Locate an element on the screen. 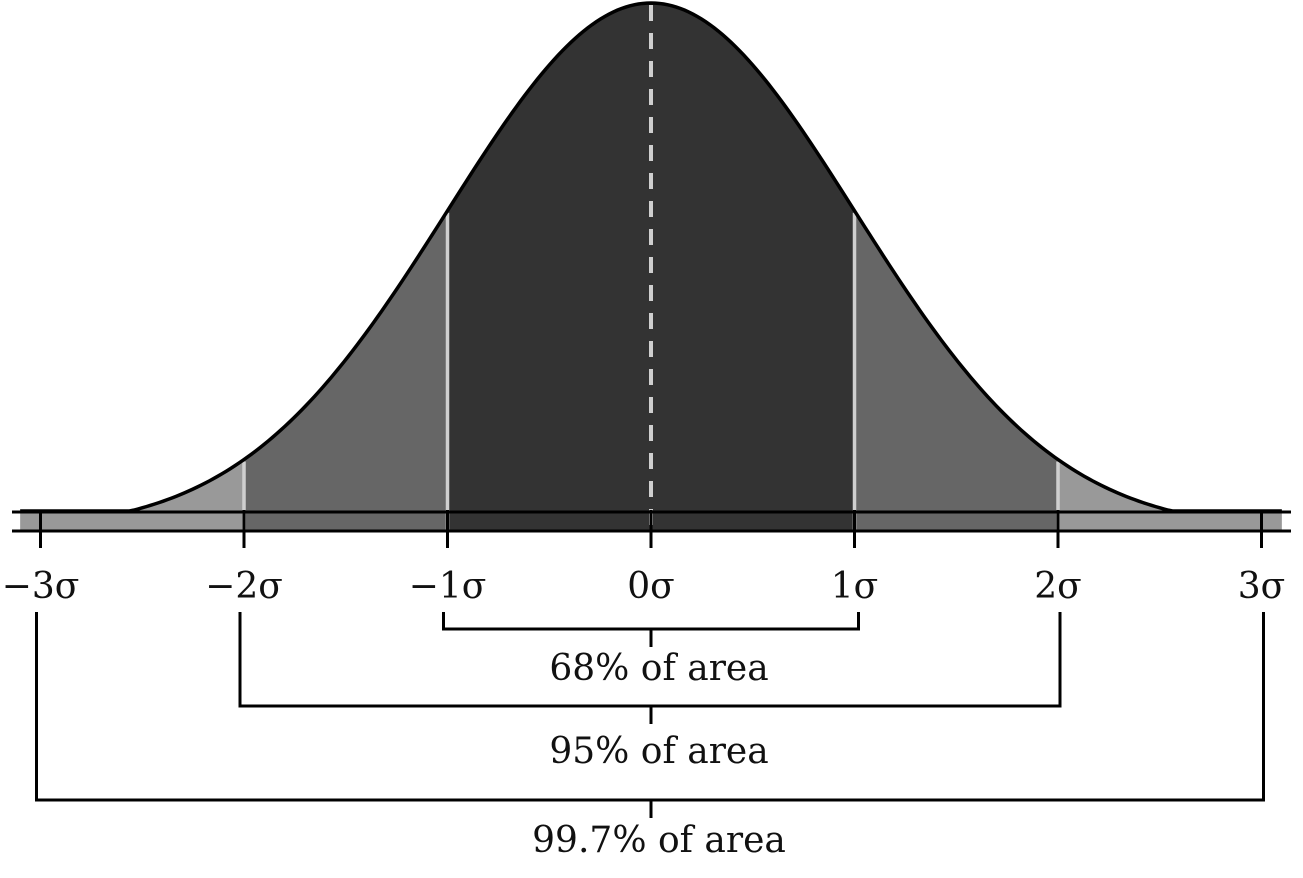 The height and width of the screenshot is (878, 1303). interval-bracket is located at coordinates (651, 621).